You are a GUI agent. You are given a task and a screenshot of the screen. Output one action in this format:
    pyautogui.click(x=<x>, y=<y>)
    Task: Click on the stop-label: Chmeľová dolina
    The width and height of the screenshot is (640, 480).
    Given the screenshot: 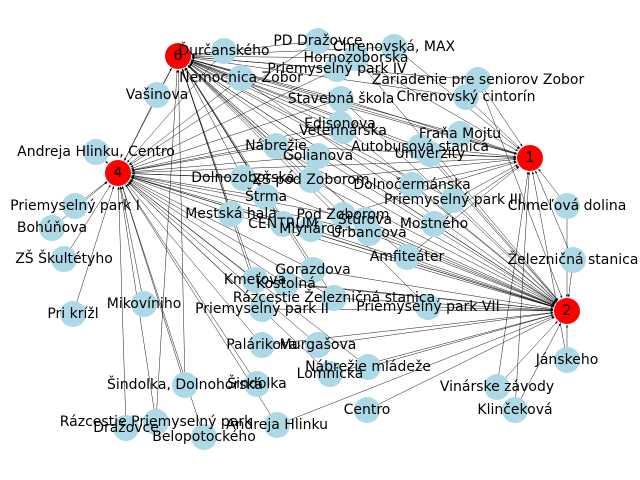 What is the action you would take?
    pyautogui.click(x=567, y=206)
    